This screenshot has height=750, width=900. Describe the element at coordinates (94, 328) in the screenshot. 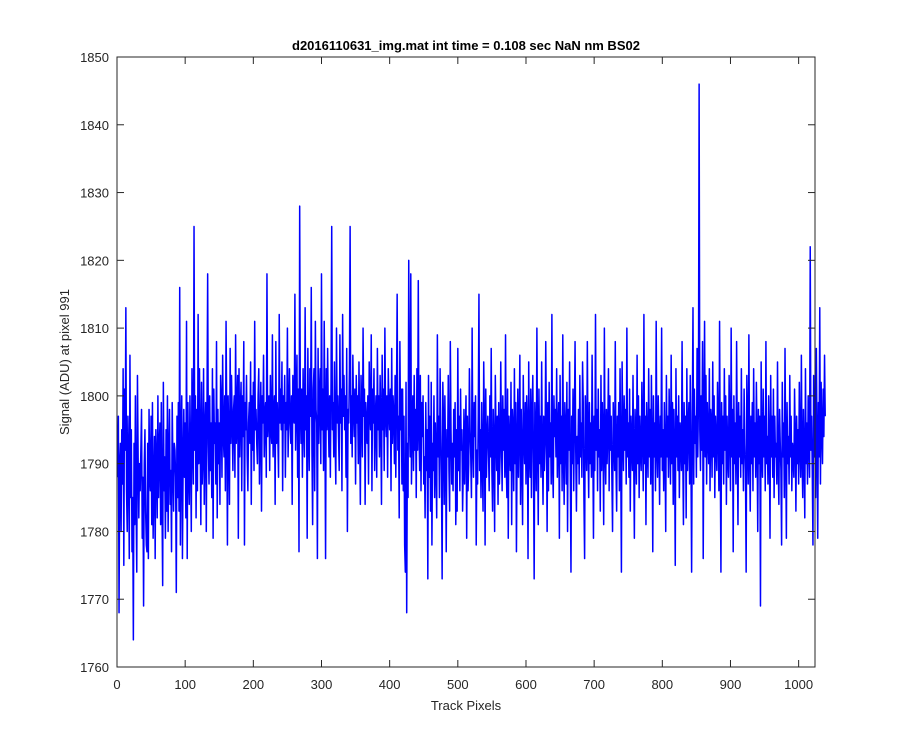

I see `y-tick-label: 1810` at that location.